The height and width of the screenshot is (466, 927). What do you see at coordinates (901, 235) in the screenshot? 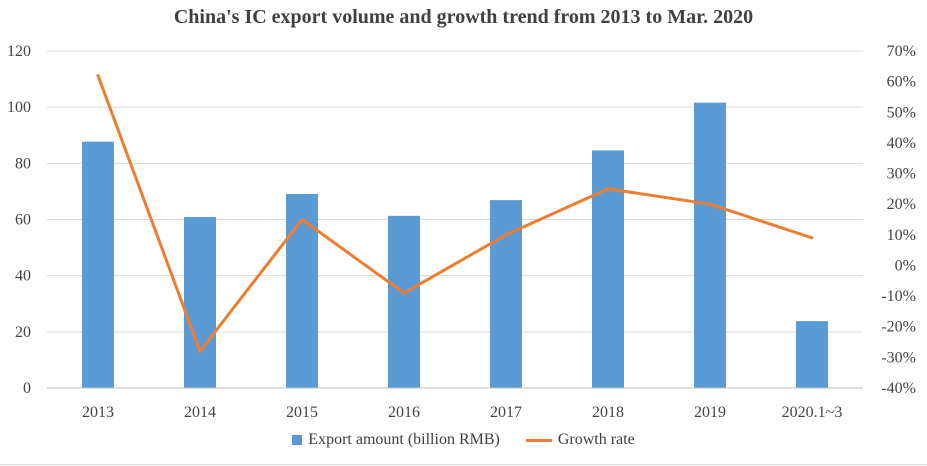
I see `y-right-tick-label: 10%` at bounding box center [901, 235].